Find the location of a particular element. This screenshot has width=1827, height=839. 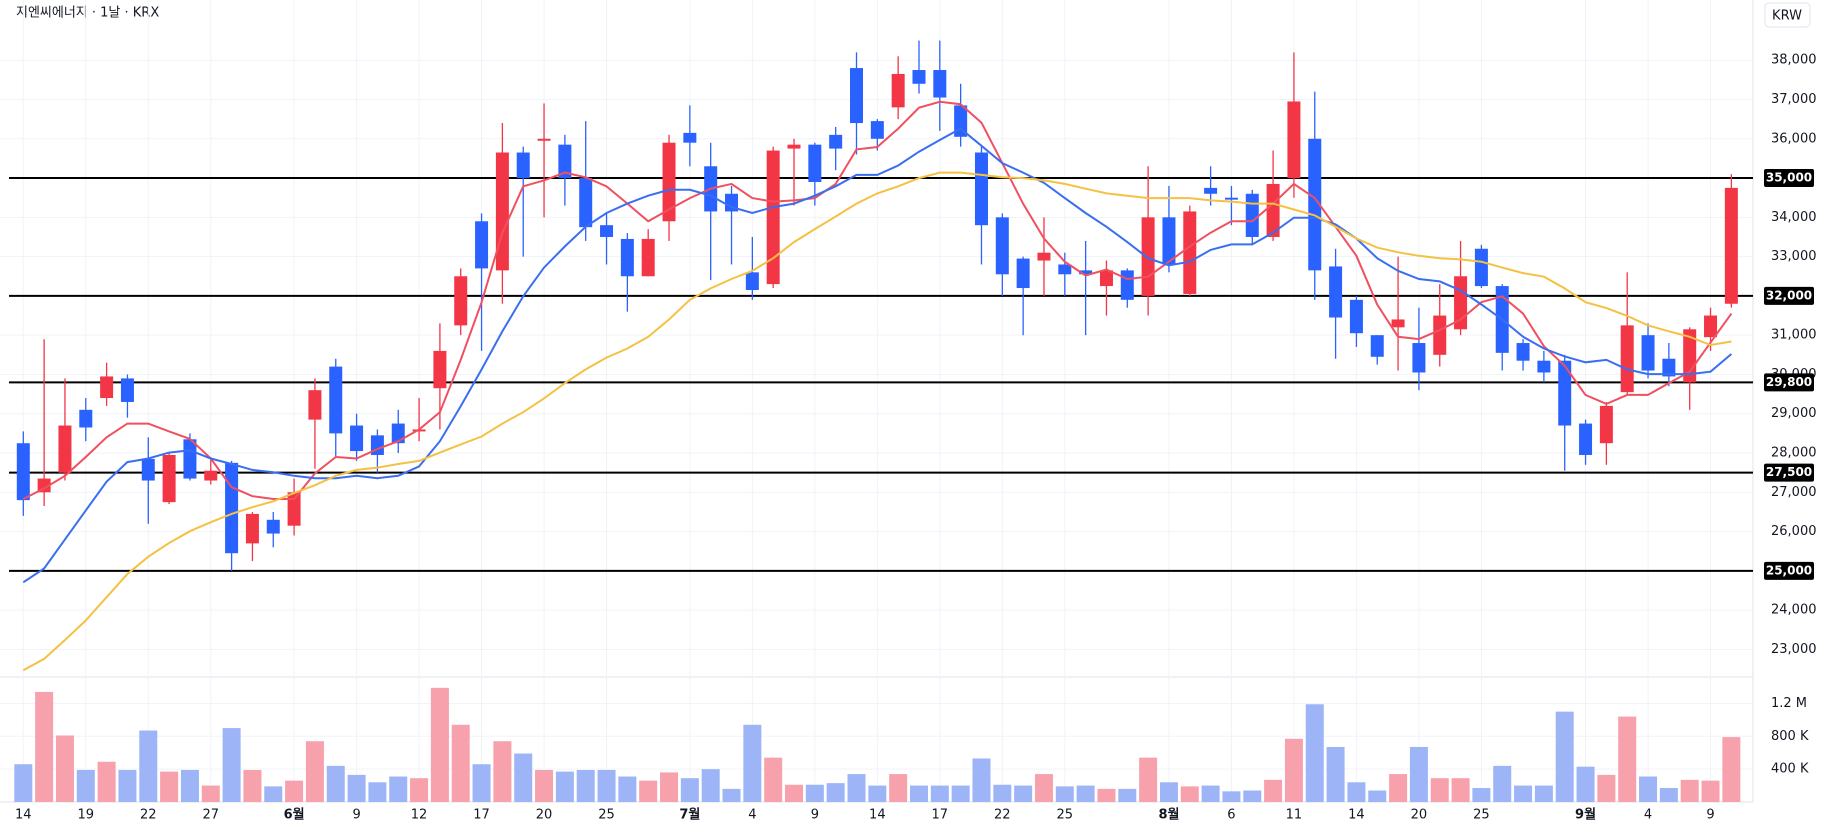

volume-tick-label: 400 K is located at coordinates (1790, 769).